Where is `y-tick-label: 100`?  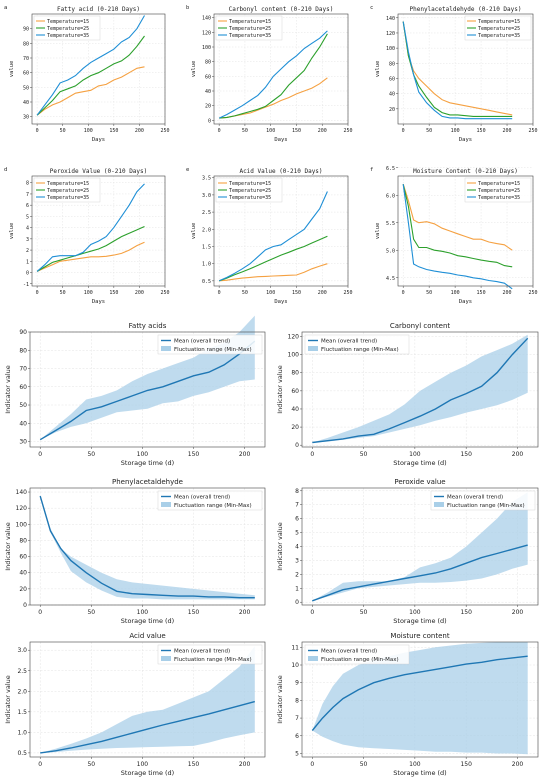 y-tick-label: 100 is located at coordinates (294, 355).